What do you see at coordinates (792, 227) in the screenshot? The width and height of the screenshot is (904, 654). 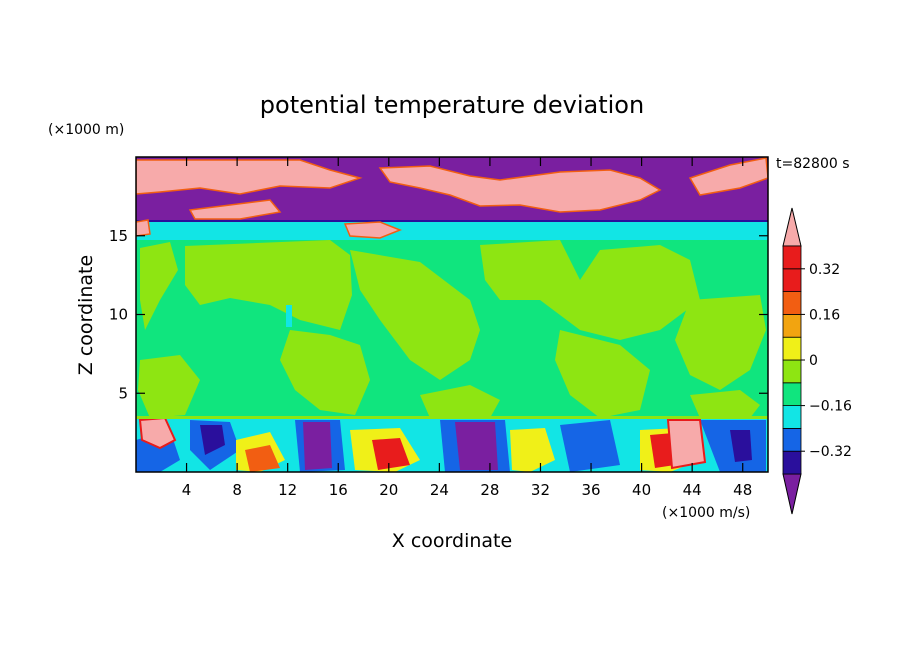 I see `colorbar-extend-high` at bounding box center [792, 227].